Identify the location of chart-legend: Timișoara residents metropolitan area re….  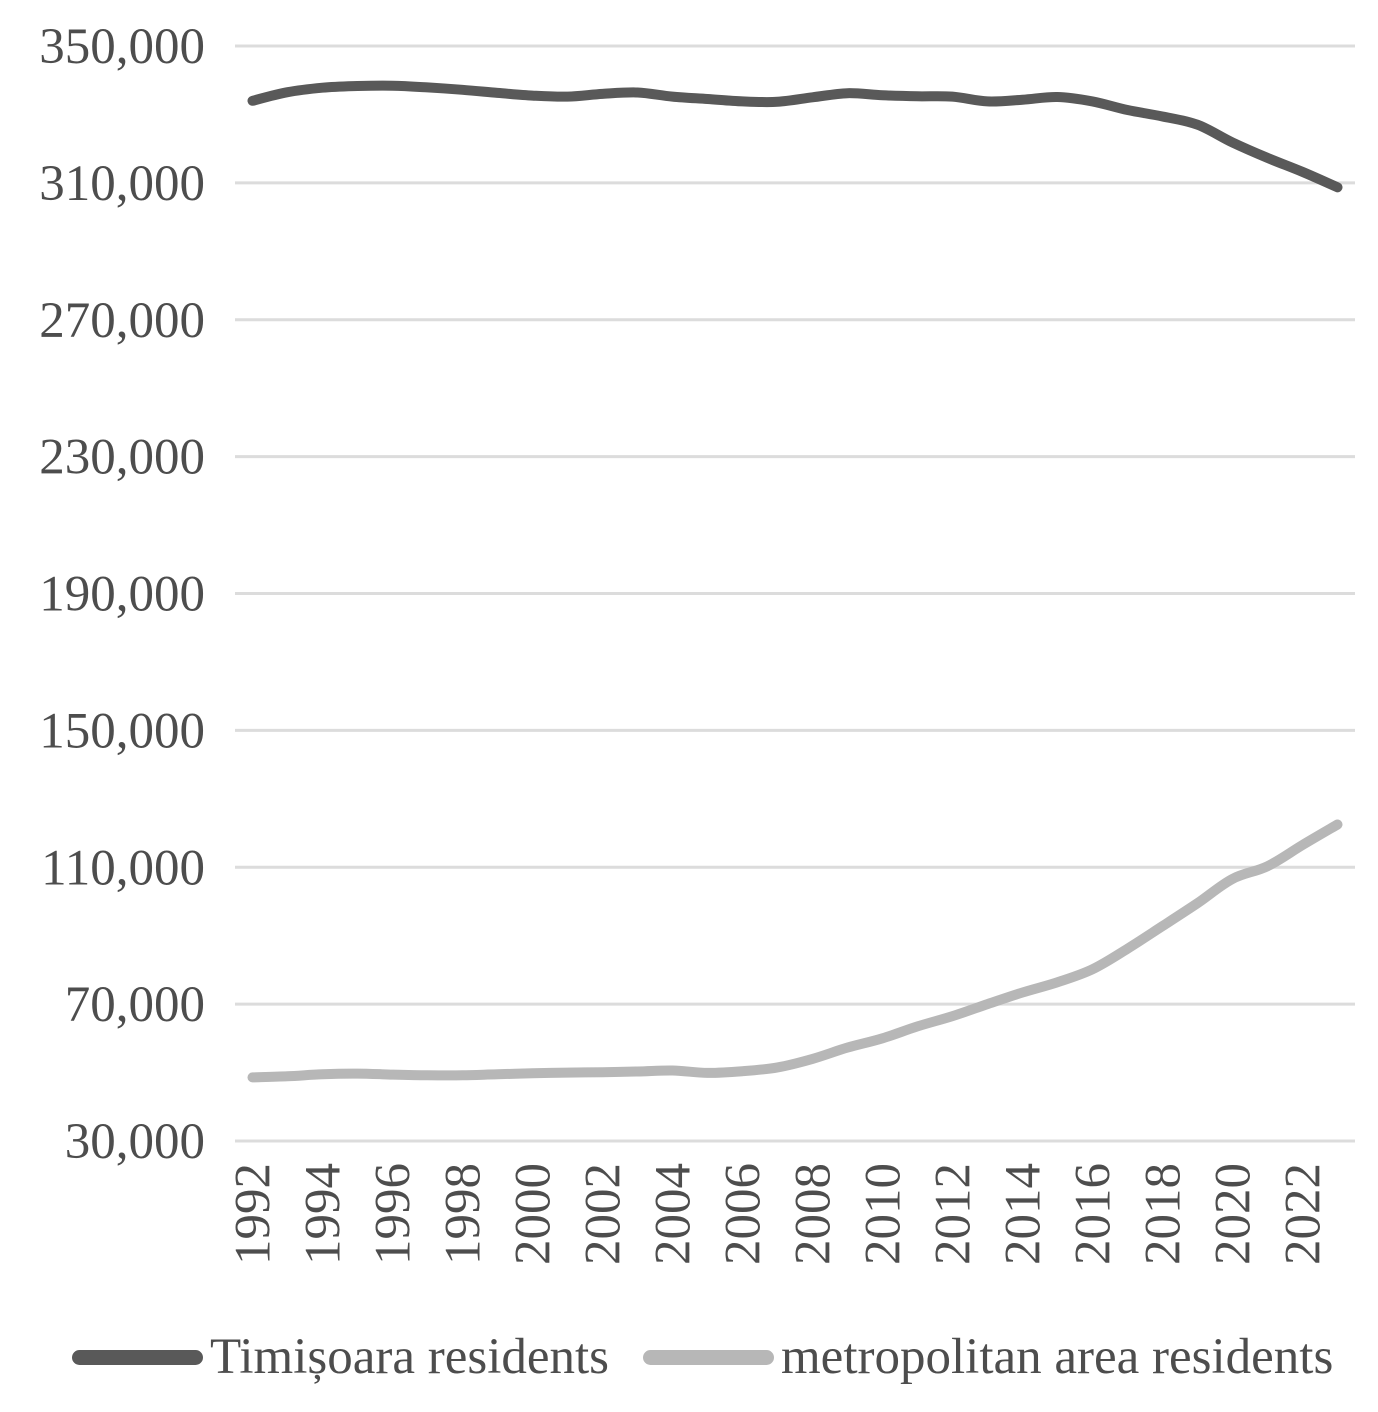
(717, 1357).